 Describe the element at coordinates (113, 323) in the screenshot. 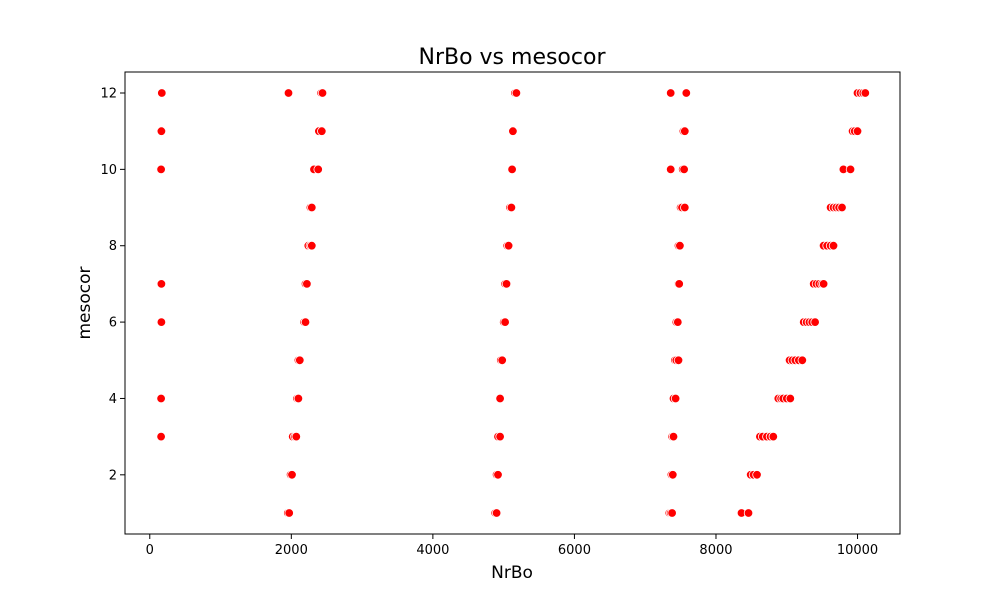

I see `y-tick-label: 6` at that location.